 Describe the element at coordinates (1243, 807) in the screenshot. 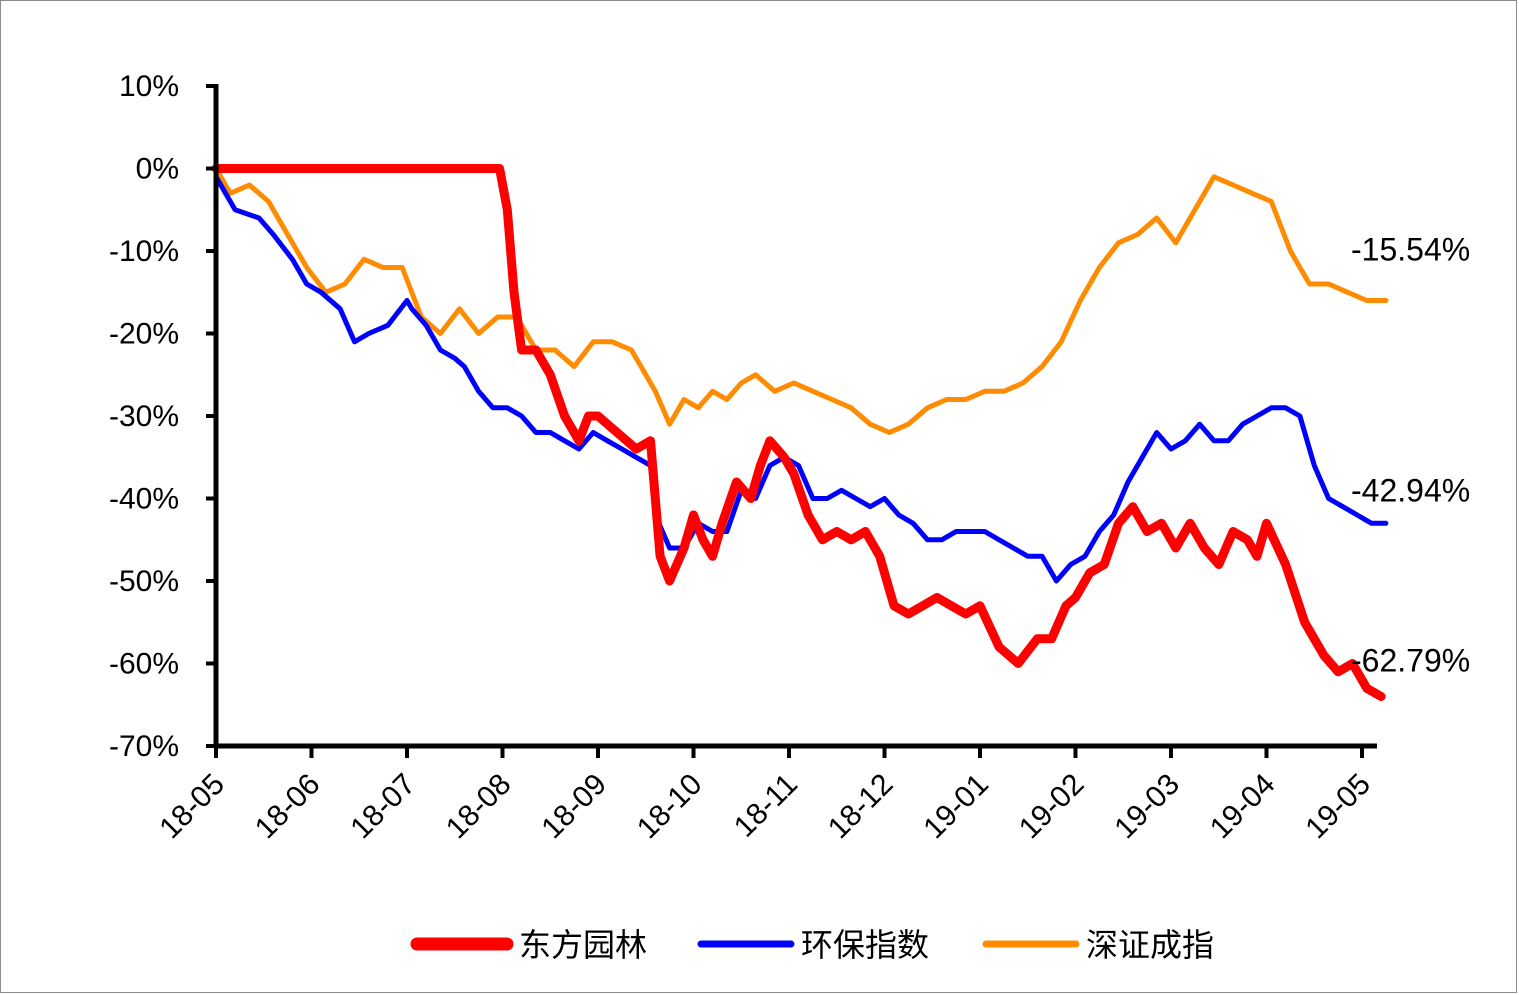

I see `x-tick-label: 19-04` at that location.